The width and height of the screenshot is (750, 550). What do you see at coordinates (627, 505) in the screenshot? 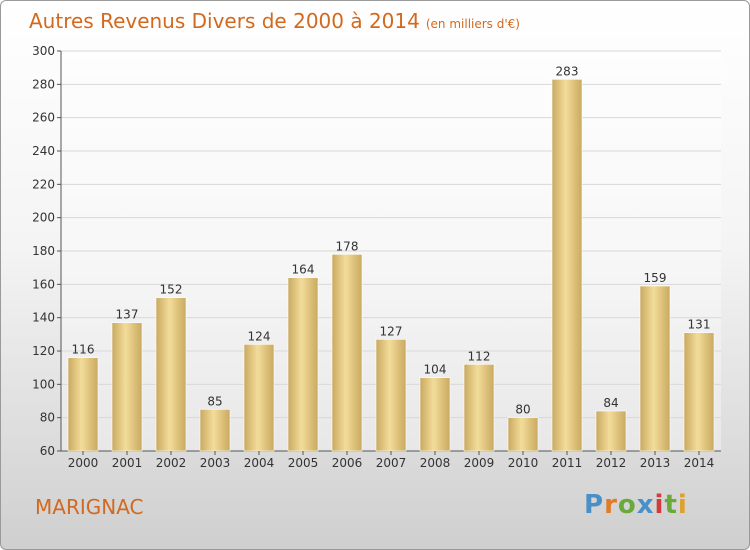
I see `logo-letter: o` at bounding box center [627, 505].